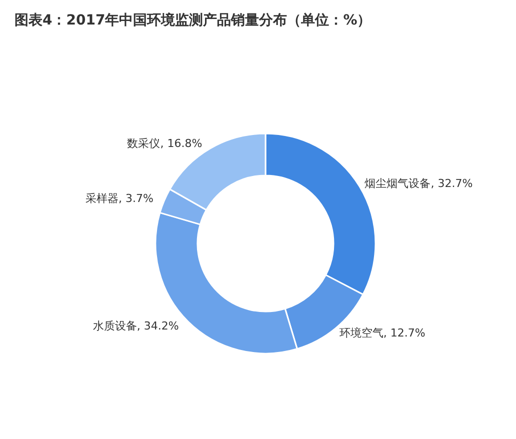 Image resolution: width=516 pixels, height=439 pixels. Describe the element at coordinates (193, 20) in the screenshot. I see `chart-title: 图表4：2017年中国环境监测产品销量分布（单位：%）` at that location.